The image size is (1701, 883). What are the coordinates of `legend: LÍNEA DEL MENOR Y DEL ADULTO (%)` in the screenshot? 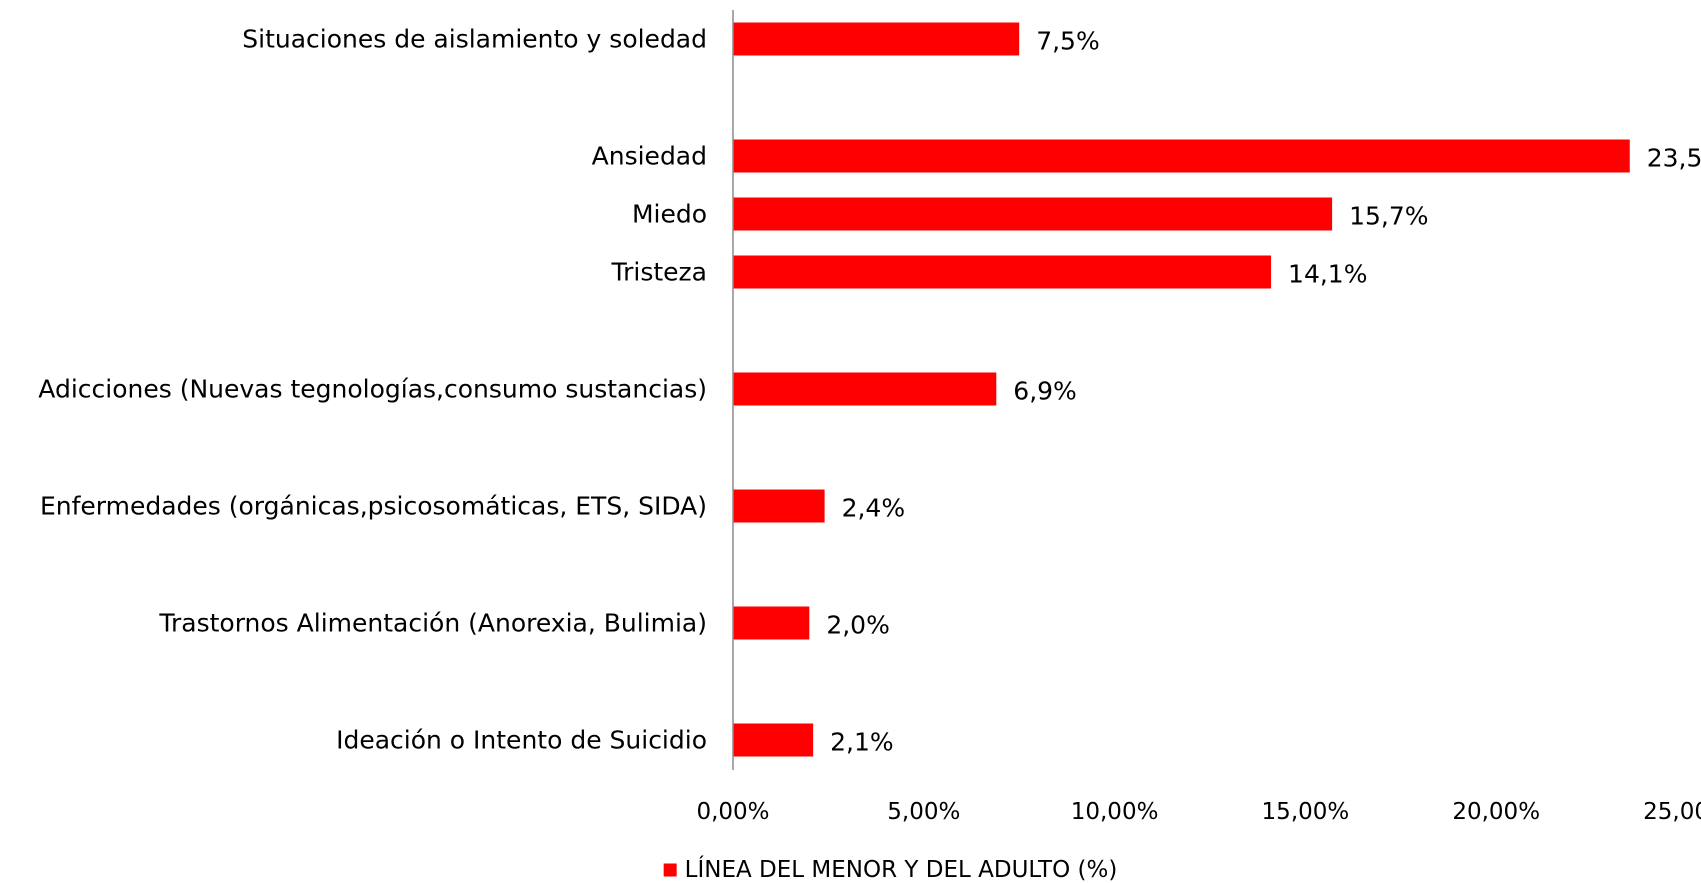 It's located at (890, 869).